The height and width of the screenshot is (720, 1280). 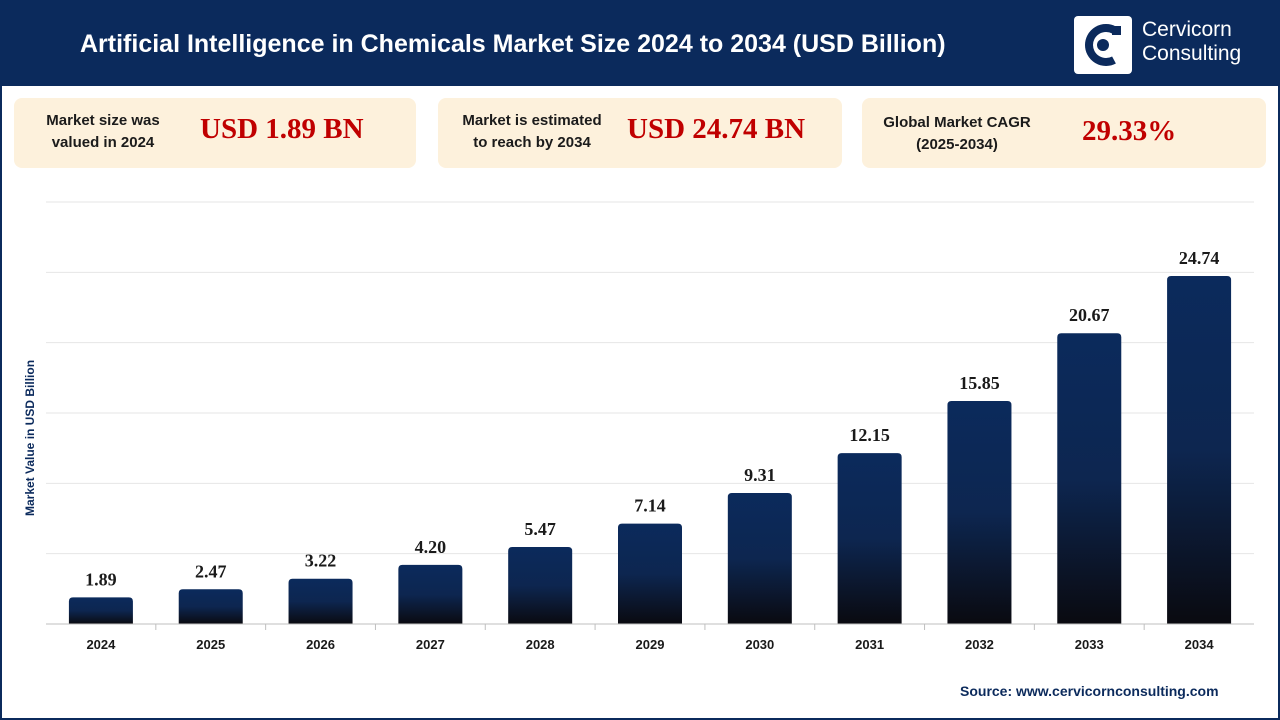 What do you see at coordinates (979, 512) in the screenshot?
I see `bar-2032` at bounding box center [979, 512].